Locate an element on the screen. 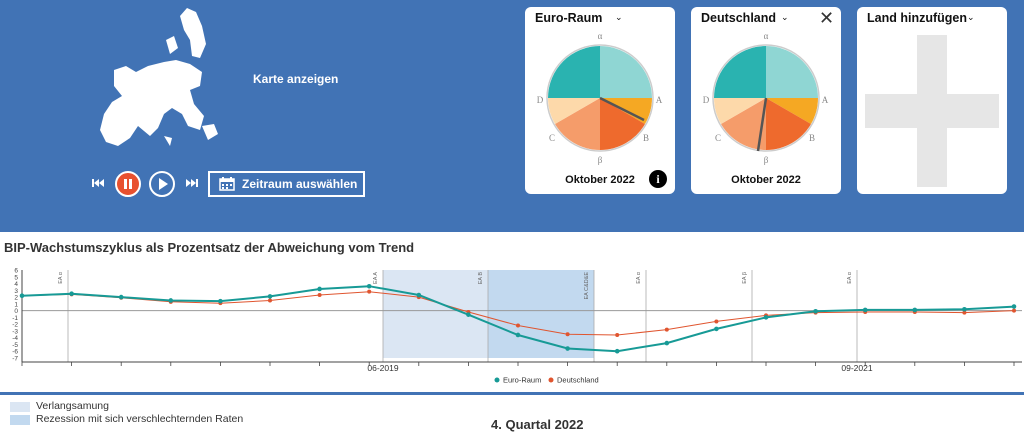  play-button is located at coordinates (162, 184).